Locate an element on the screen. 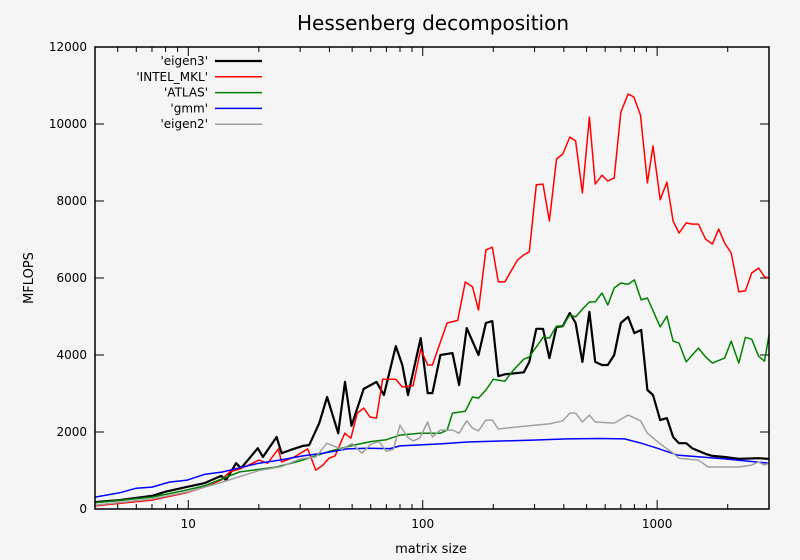 The height and width of the screenshot is (560, 800). legend-label: 'eigen2' is located at coordinates (184, 124).